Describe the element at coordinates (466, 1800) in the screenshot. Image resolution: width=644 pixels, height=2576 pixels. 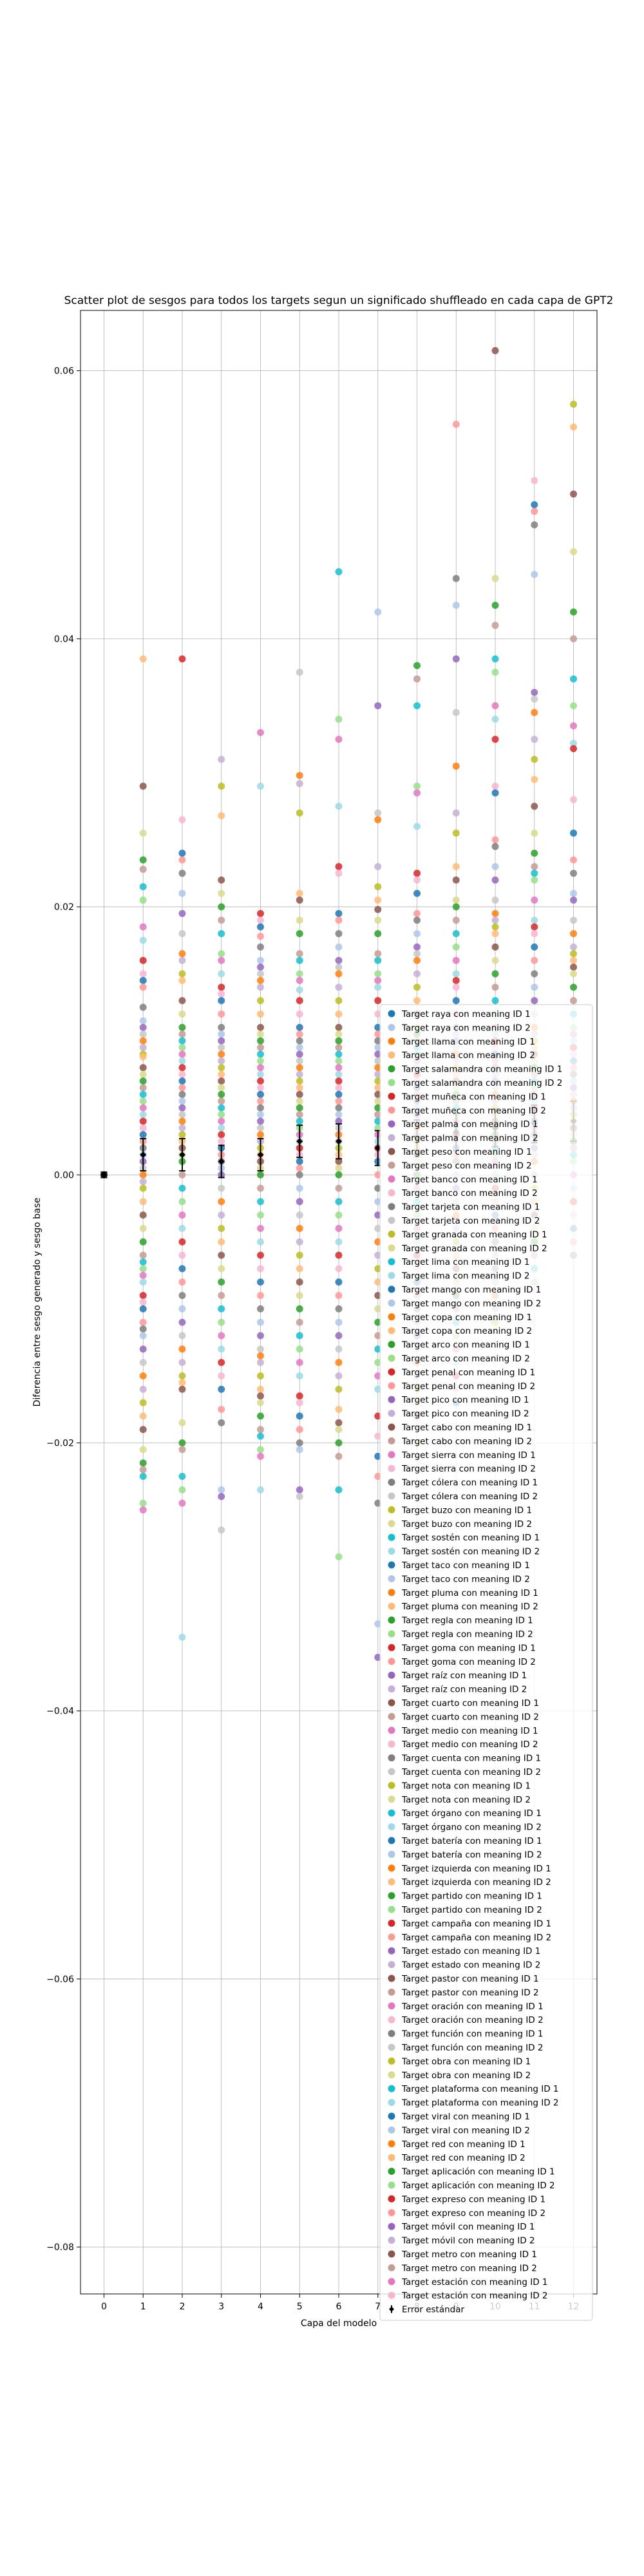
I see `legend-entry: Target nota con meaning ID 2` at that location.